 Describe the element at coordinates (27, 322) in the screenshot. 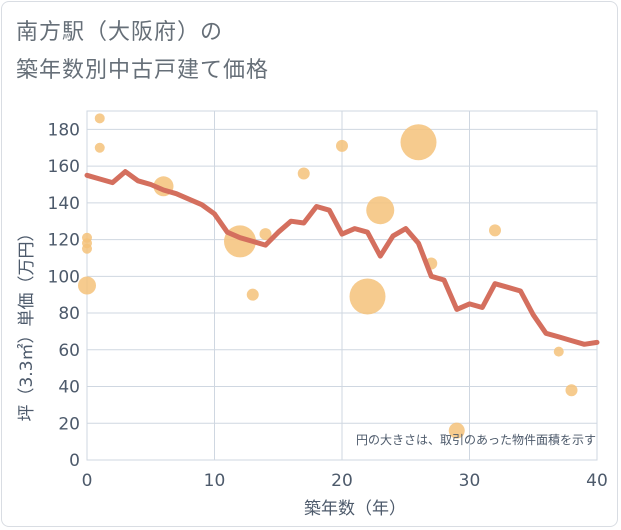

I see `y-axis-label: 坪（3.3㎡）単価（万円）` at that location.